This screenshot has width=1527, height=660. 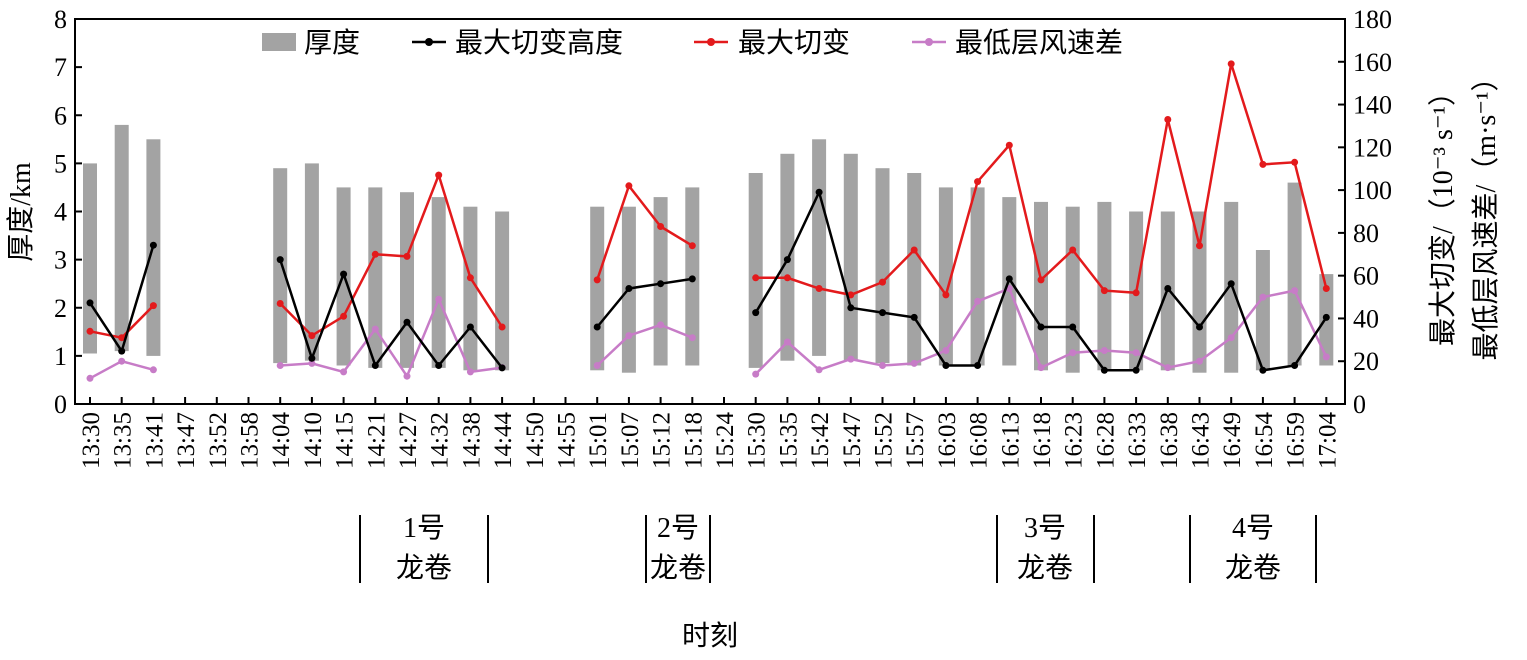 I want to click on x-tick-label: 15:47, so click(x=852, y=440).